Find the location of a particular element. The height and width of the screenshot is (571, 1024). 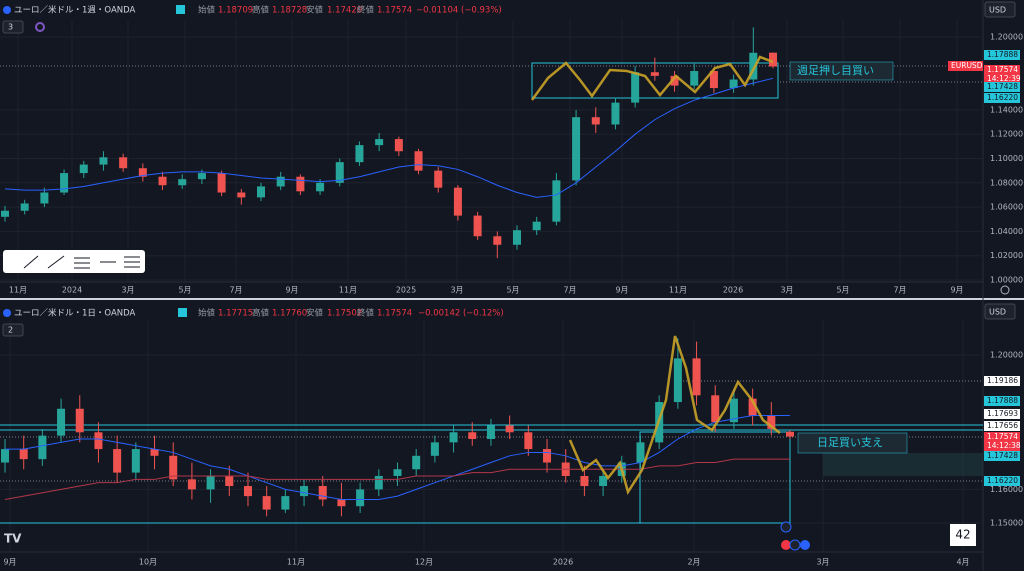

price-tag-time: 14:12:39 is located at coordinates (1004, 78).